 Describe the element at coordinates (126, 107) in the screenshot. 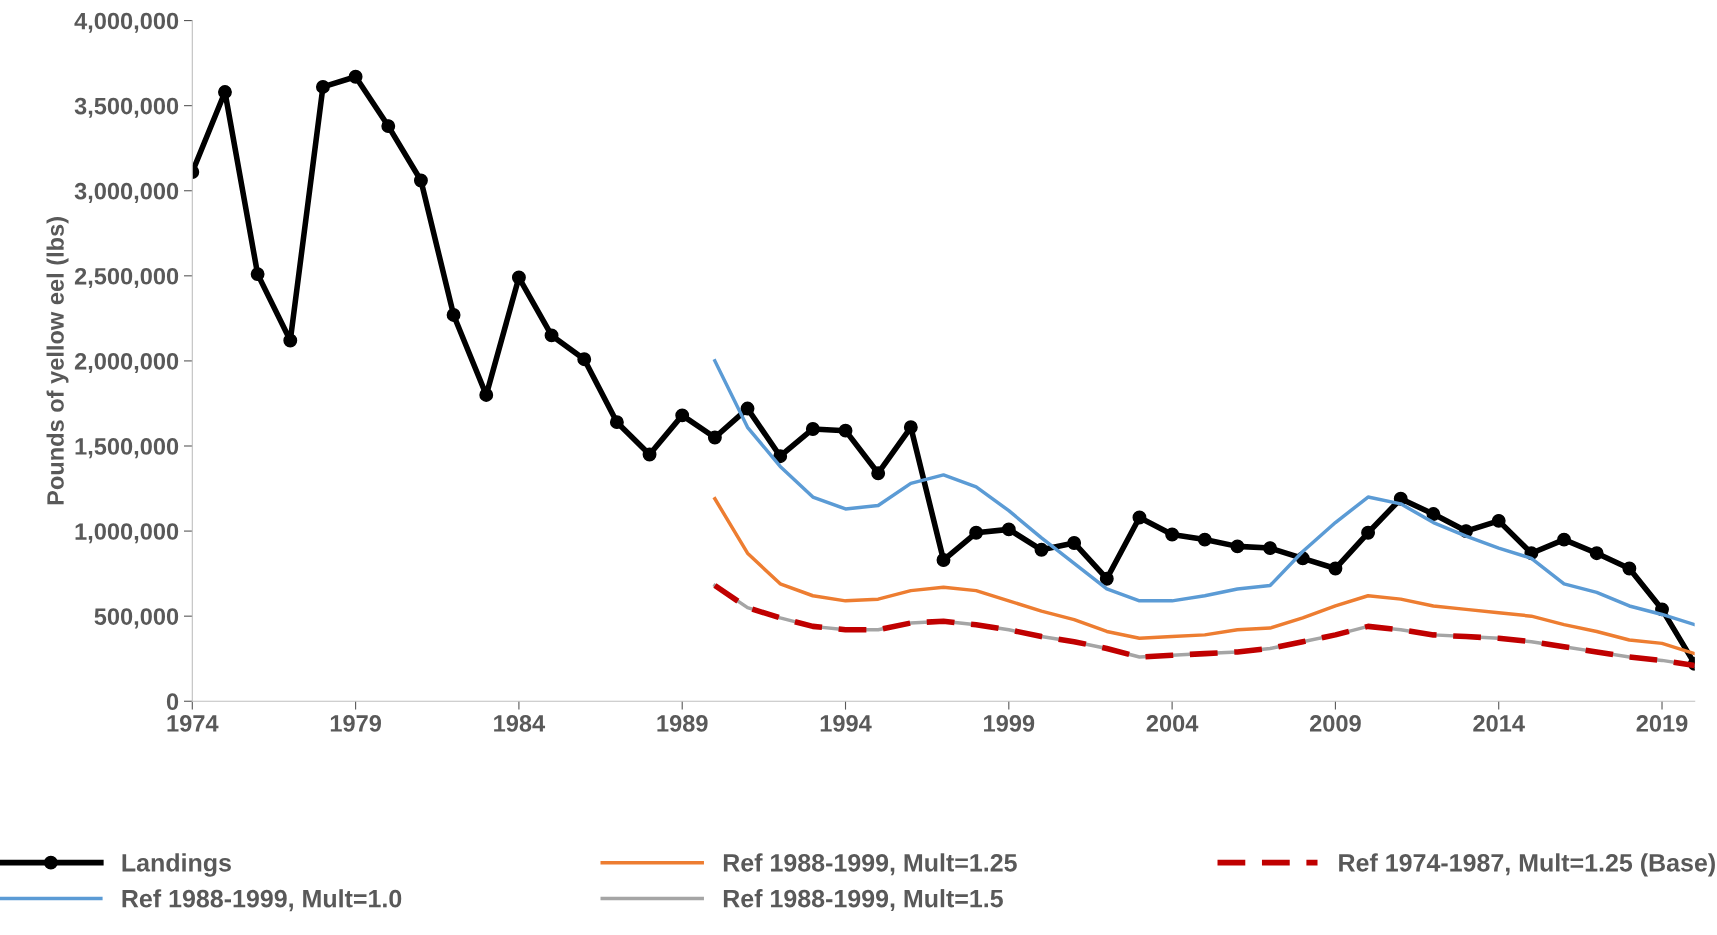

I see `y-tick-label: 3,500,000` at that location.